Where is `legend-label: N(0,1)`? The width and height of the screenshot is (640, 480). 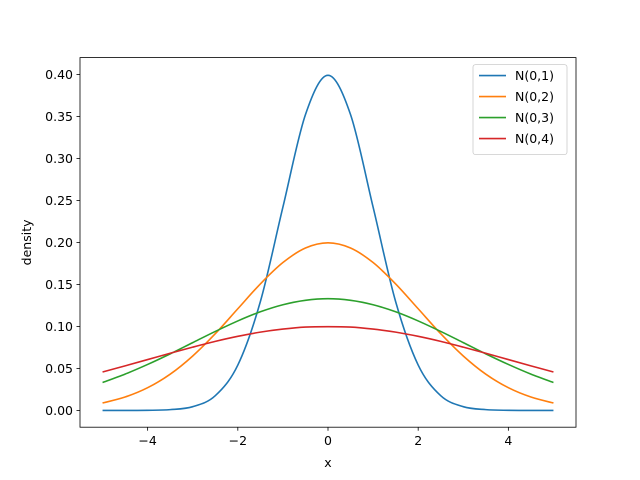
legend-label: N(0,1) is located at coordinates (534, 75).